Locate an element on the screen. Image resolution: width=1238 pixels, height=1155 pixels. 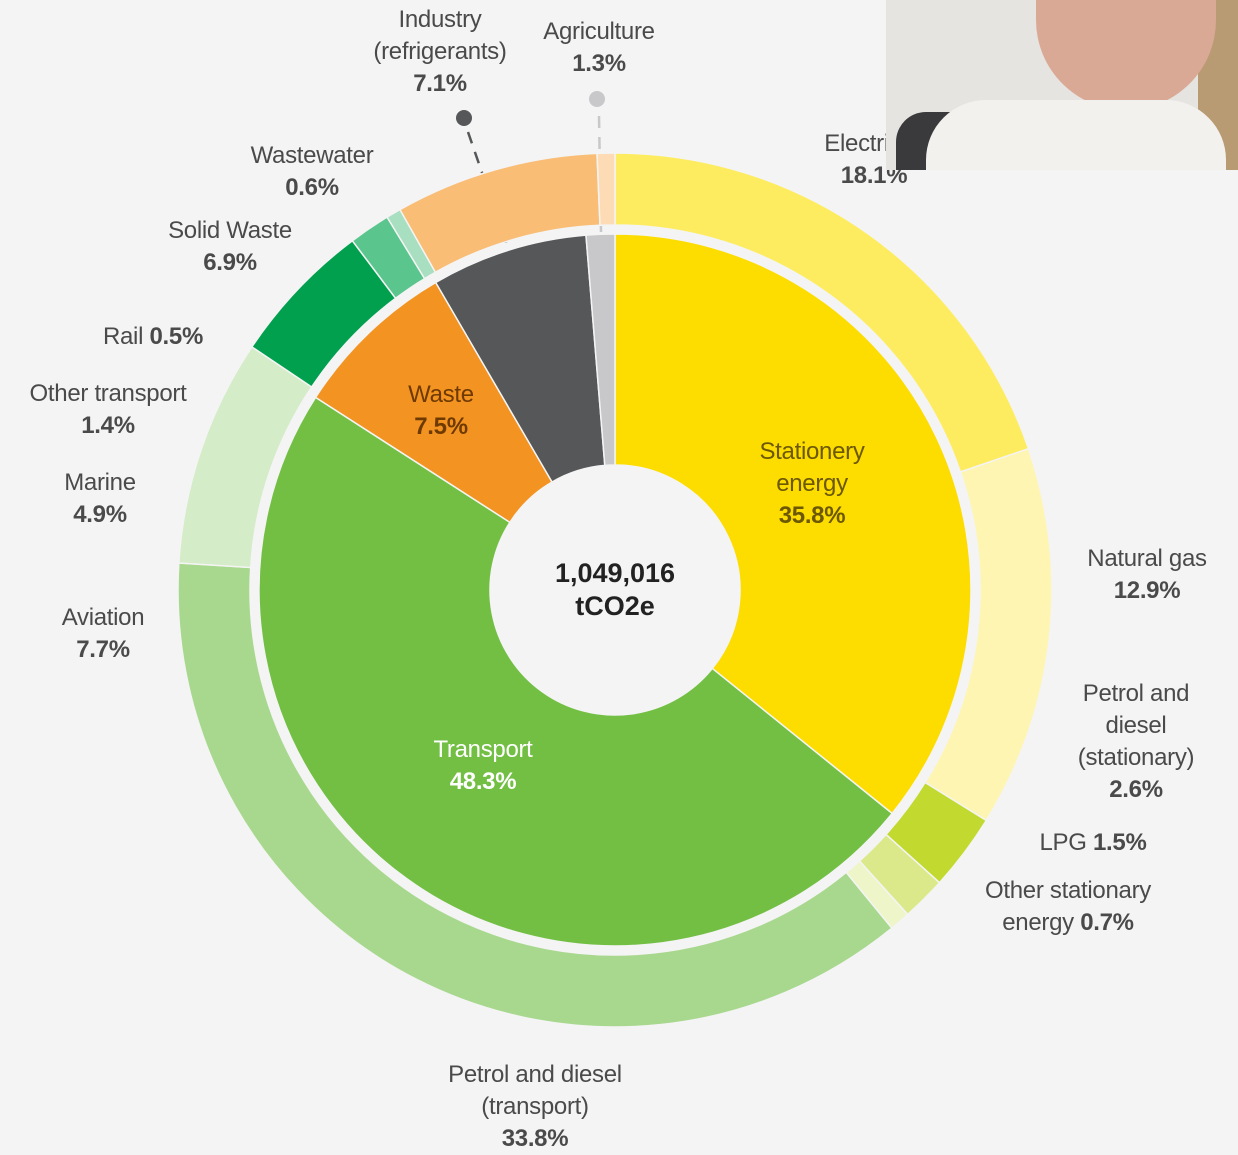
label-name: Wastewater is located at coordinates (312, 155).